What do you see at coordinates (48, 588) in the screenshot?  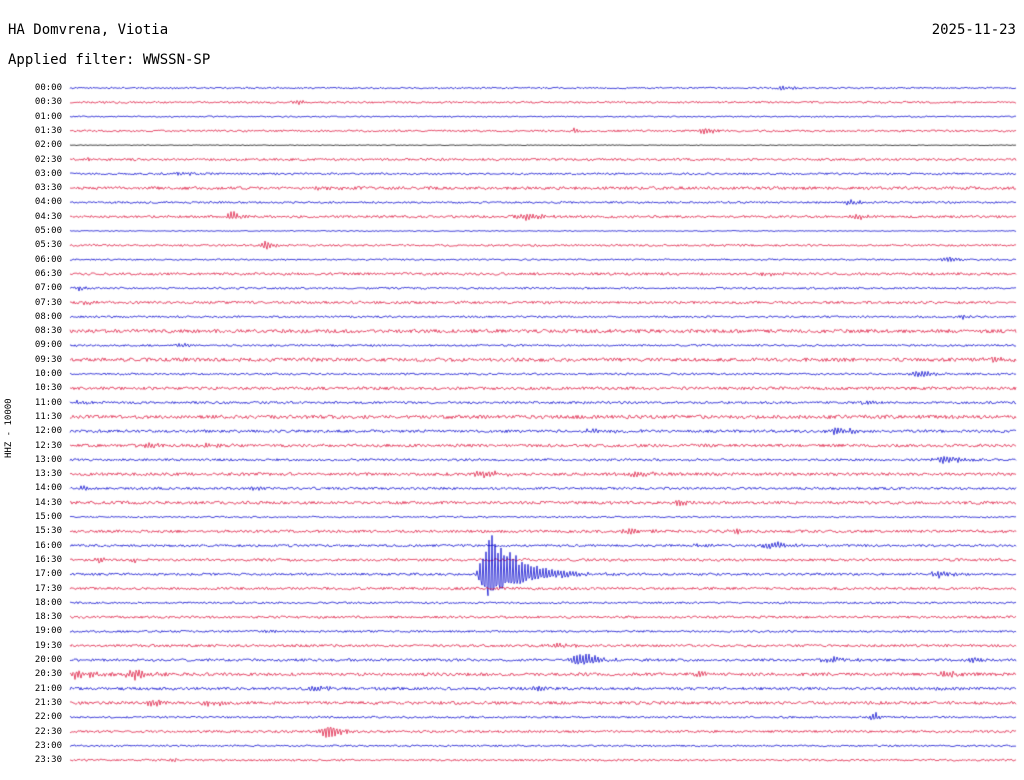 I see `time-label: 17:30` at bounding box center [48, 588].